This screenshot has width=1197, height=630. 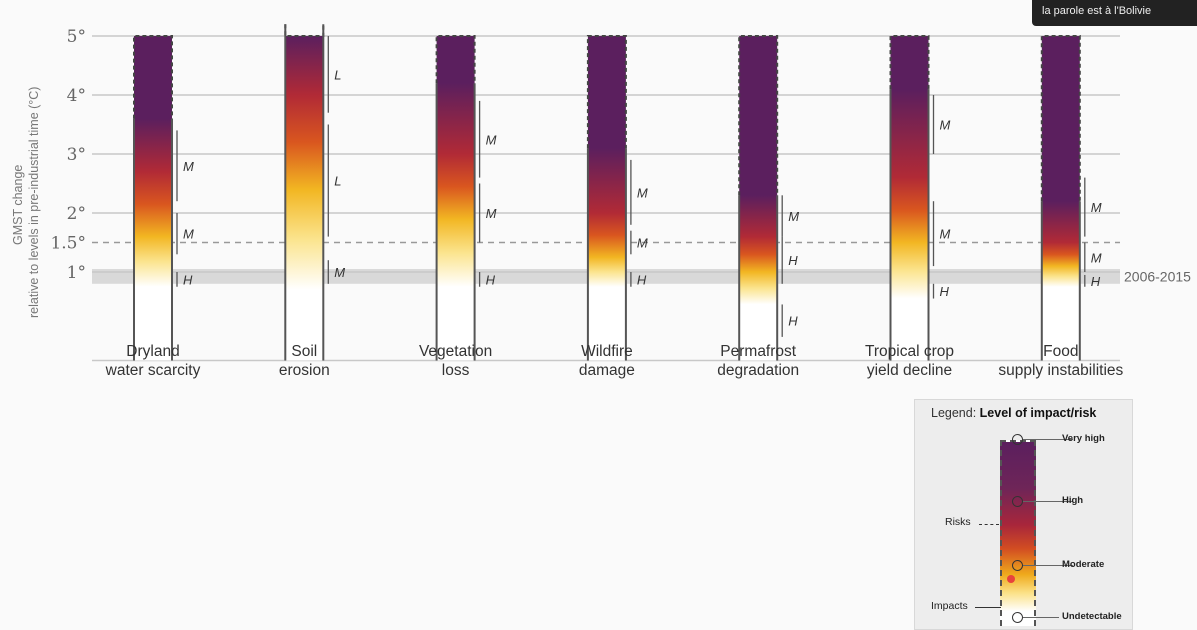 I want to click on category-label-6-line1: Food, so click(x=1060, y=351).